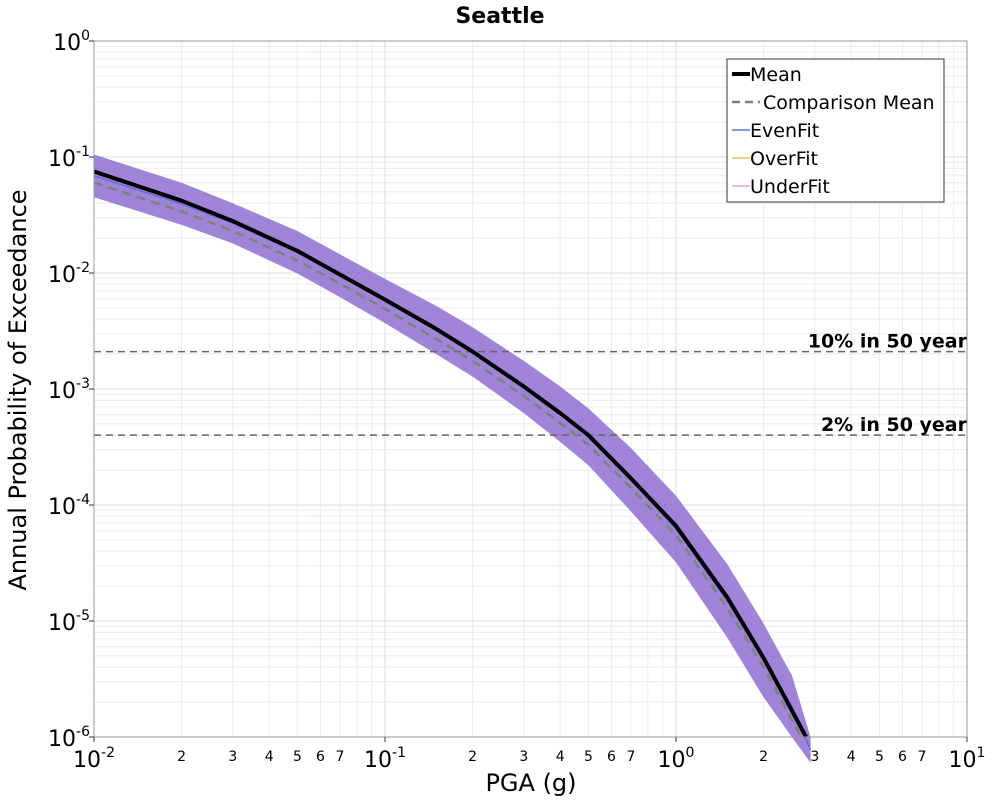 This screenshot has height=800, width=1000. I want to click on y-major-tick-label: 10⁻⁴, so click(69, 506).